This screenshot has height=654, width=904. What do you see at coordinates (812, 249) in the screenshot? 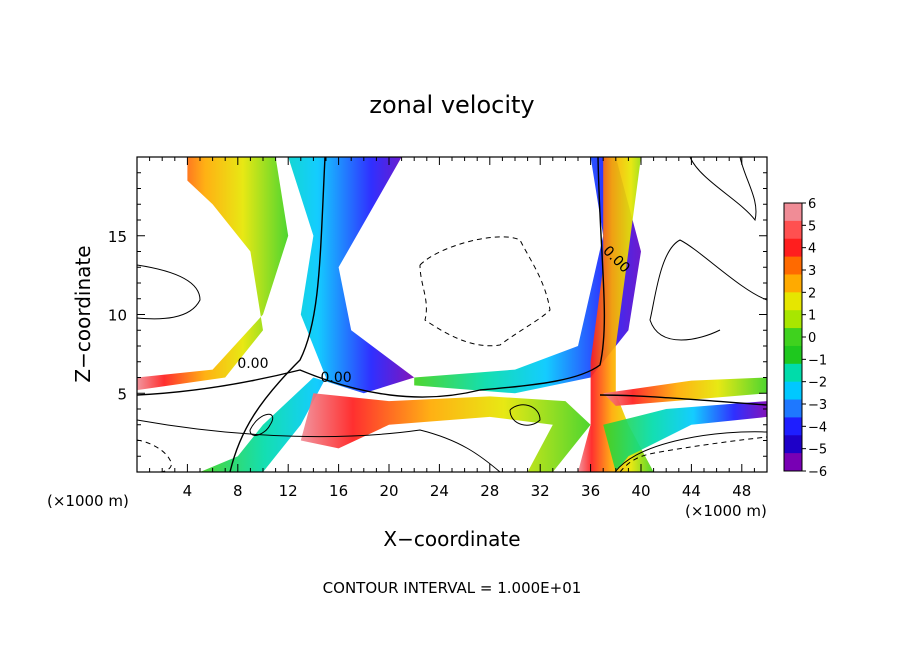
I see `colorbar-label: 4` at bounding box center [812, 249].